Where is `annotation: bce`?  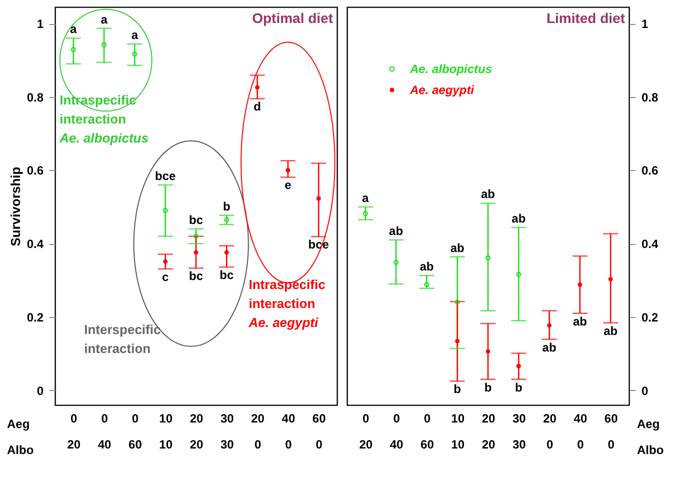
annotation: bce is located at coordinates (165, 175).